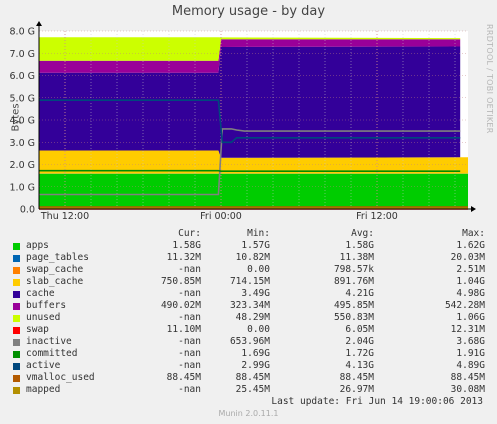  Describe the element at coordinates (470, 269) in the screenshot. I see `legend-max-value: 2.51M` at that location.